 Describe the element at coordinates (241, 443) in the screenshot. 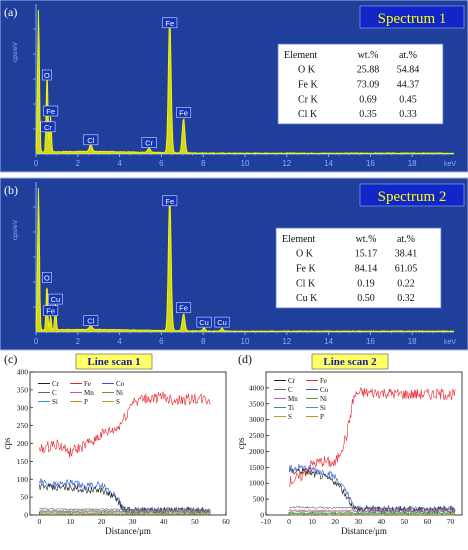

I see `scan-y-label: cps` at that location.